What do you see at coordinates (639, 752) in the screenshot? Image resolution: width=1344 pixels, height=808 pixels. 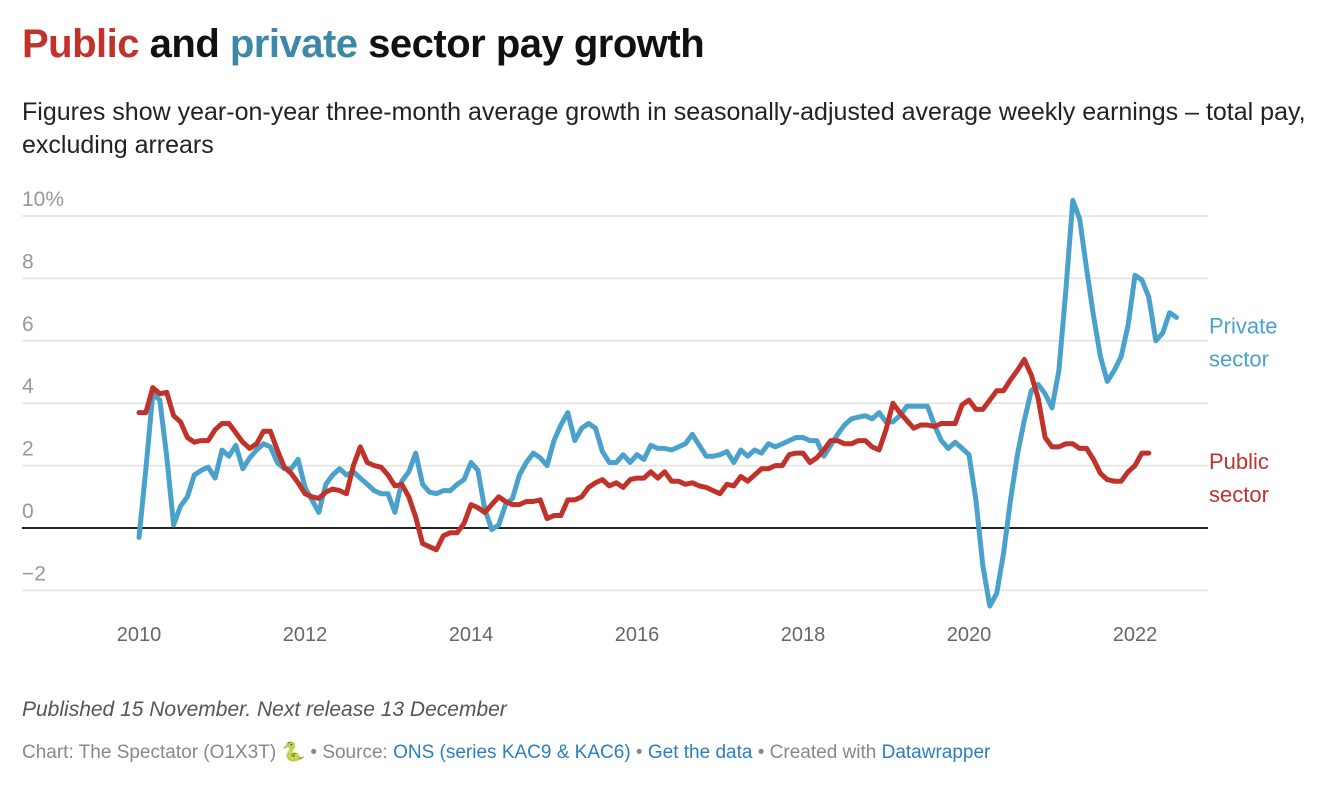 I see `footer-sep: •` at bounding box center [639, 752].